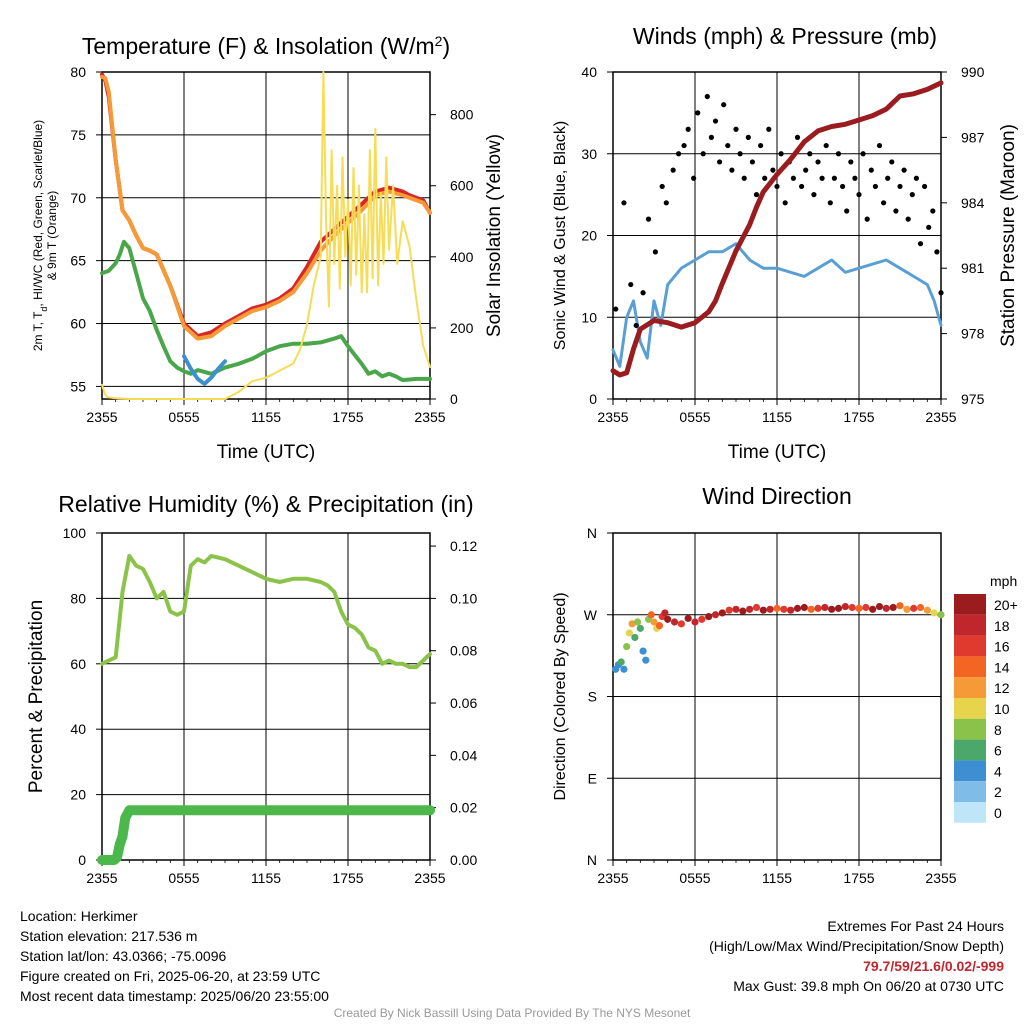 The height and width of the screenshot is (1024, 1024). Describe the element at coordinates (494, 235) in the screenshot. I see `y2-axis-label: Solar Insolation (Yellow)` at that location.